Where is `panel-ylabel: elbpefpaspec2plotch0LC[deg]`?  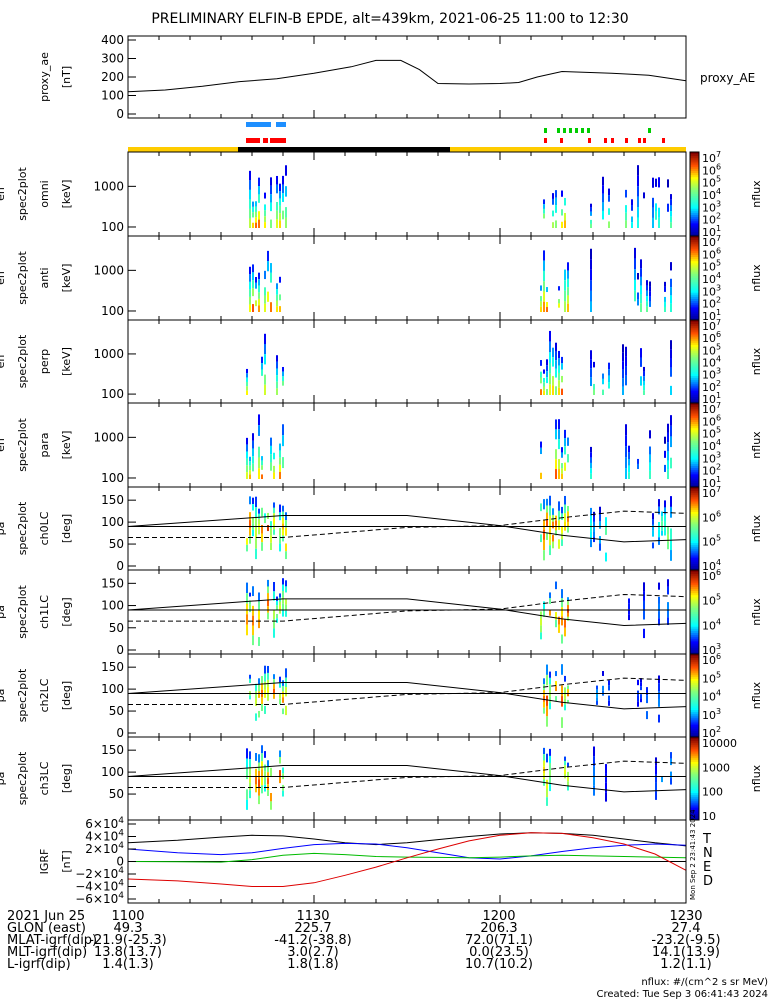 panel-ylabel: elbpefpaspec2plotch0LC[deg] is located at coordinates (36, 528).